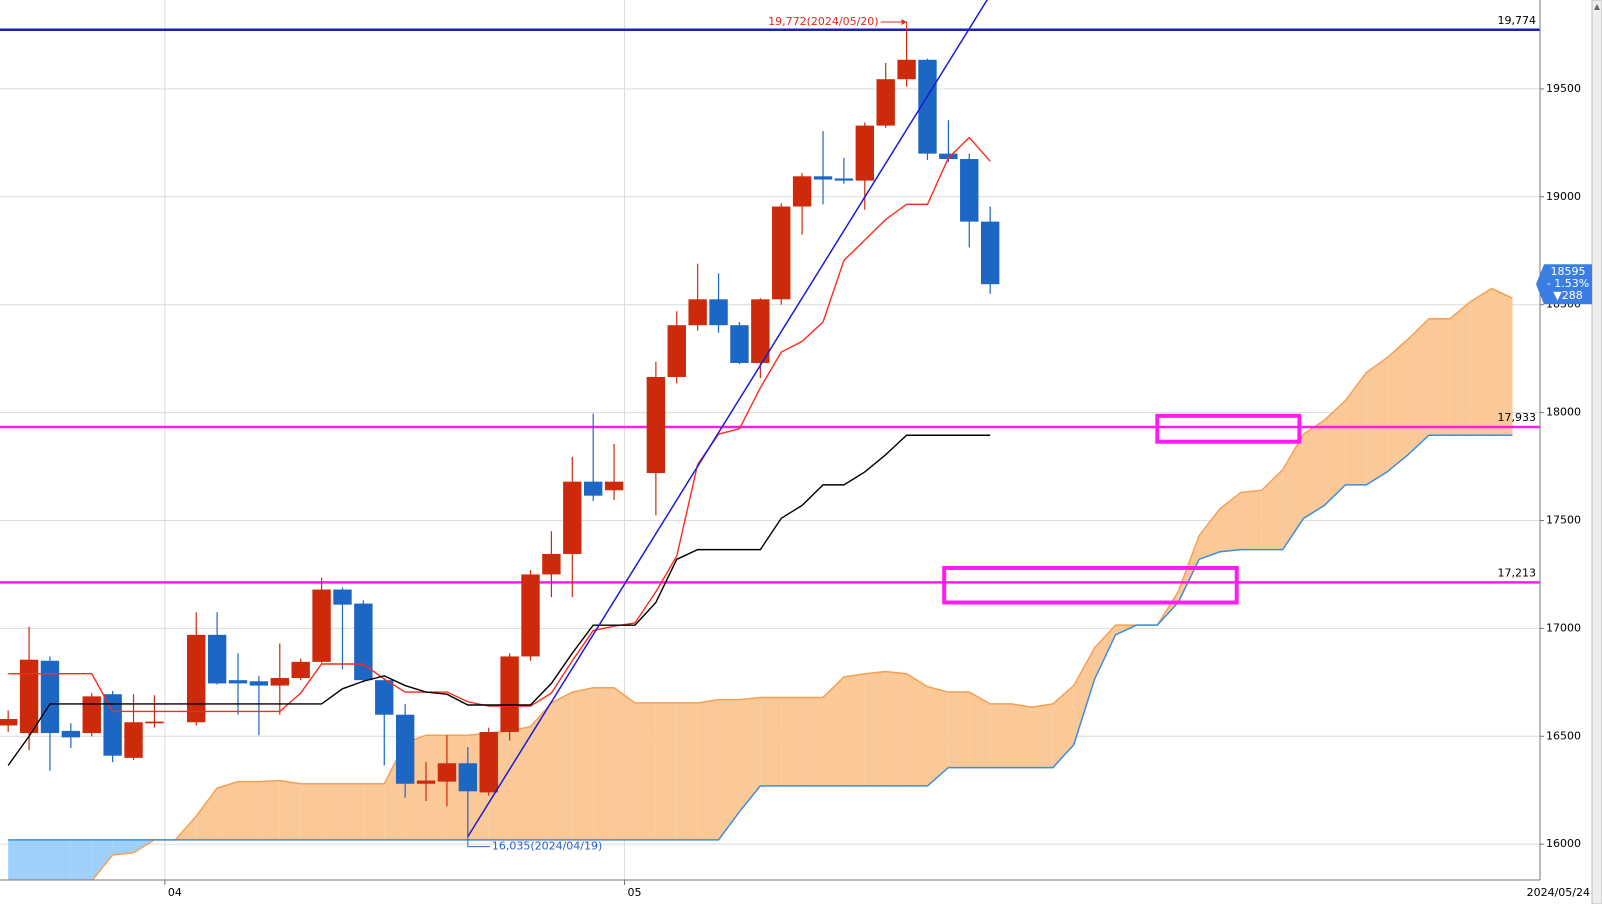  What do you see at coordinates (1563, 735) in the screenshot?
I see `y-tick-label: 16500` at bounding box center [1563, 735].